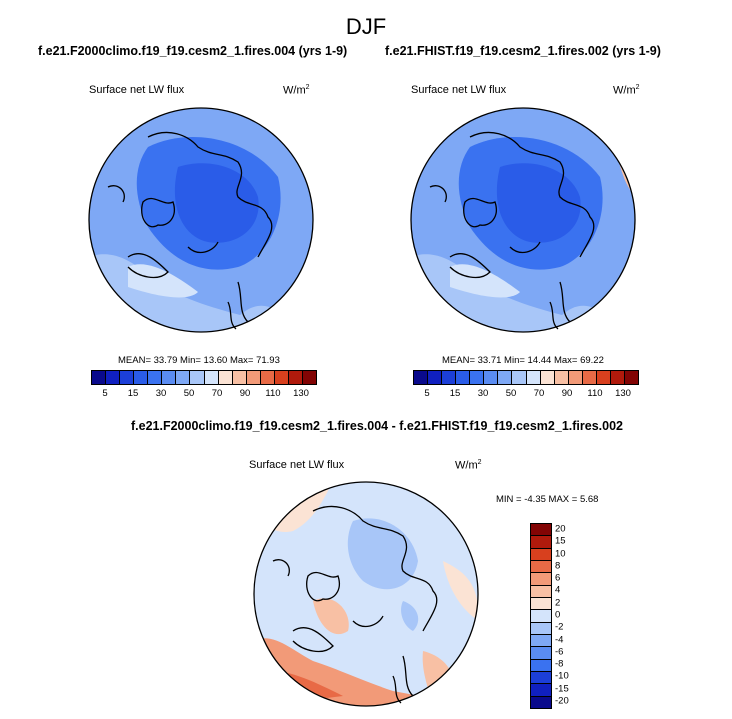 The height and width of the screenshot is (719, 732). I want to click on diff-variable: Surface net LW flux, so click(297, 465).